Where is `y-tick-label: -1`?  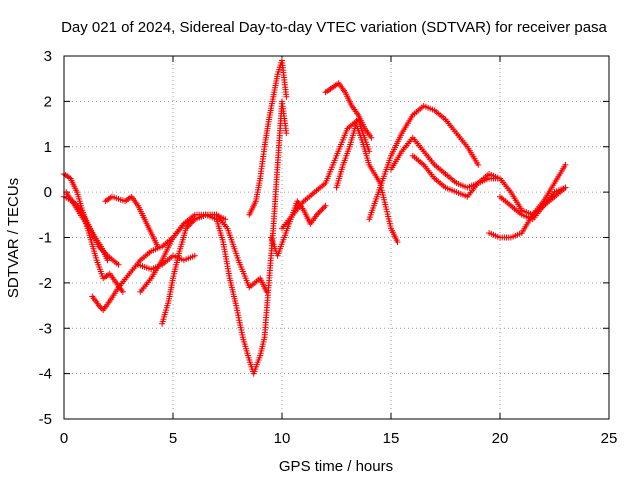
y-tick-label: -1 is located at coordinates (45, 238).